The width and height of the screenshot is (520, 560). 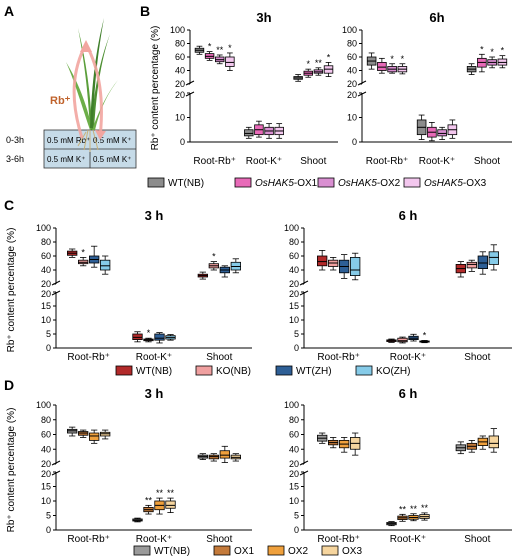 I want to click on legend-label: OX1, so click(x=244, y=551).